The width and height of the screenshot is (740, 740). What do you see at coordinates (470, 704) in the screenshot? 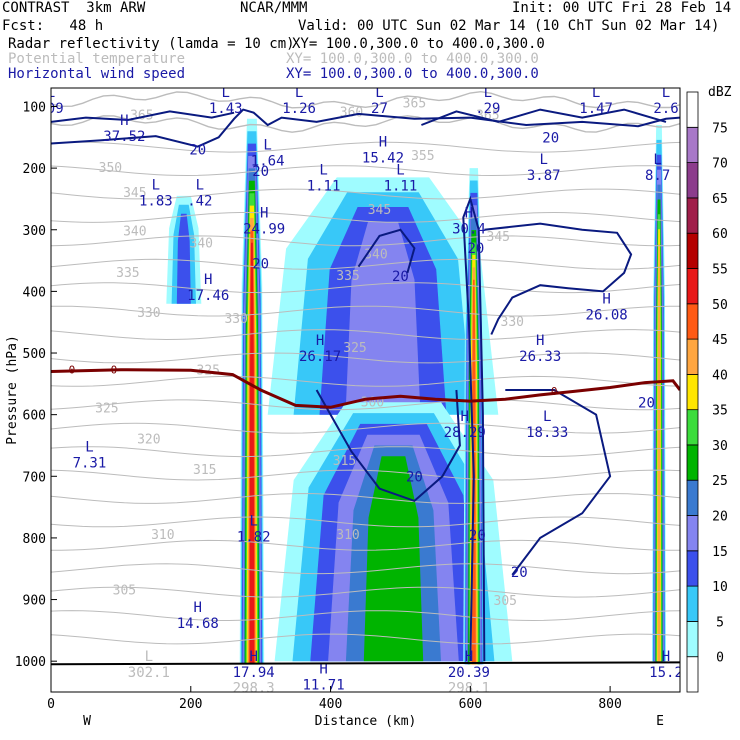
I see `x-tick-label: 600` at bounding box center [470, 704].